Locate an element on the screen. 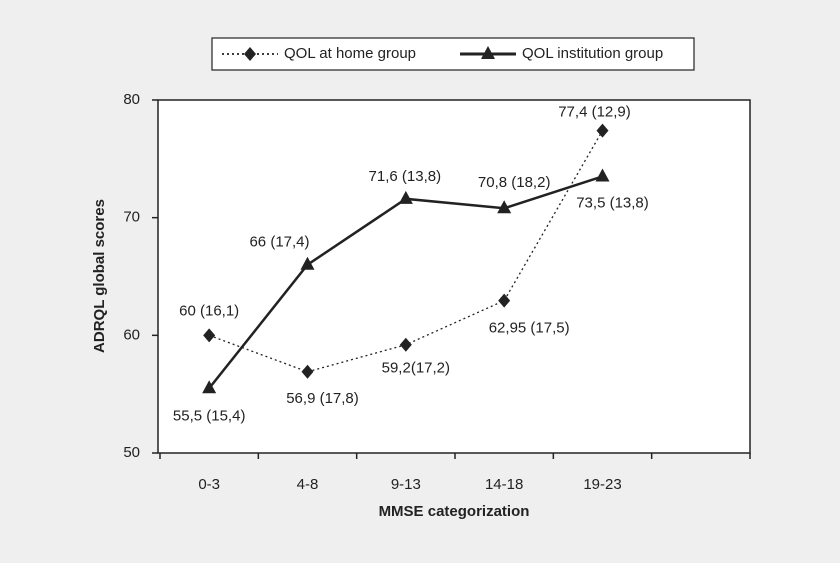 The width and height of the screenshot is (840, 563). data-label: 66 (17,4) is located at coordinates (279, 242).